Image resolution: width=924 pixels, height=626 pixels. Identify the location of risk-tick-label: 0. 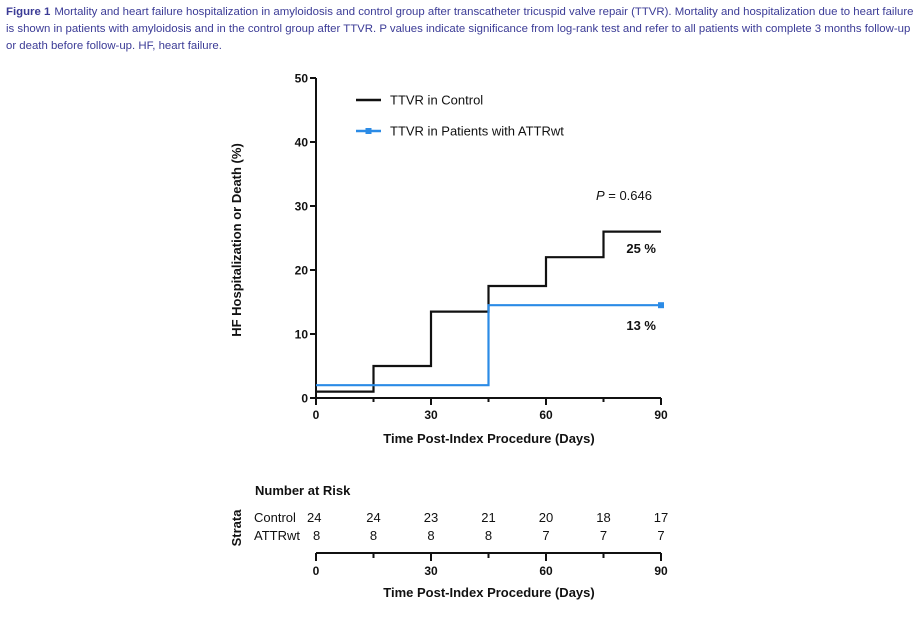
(316, 571).